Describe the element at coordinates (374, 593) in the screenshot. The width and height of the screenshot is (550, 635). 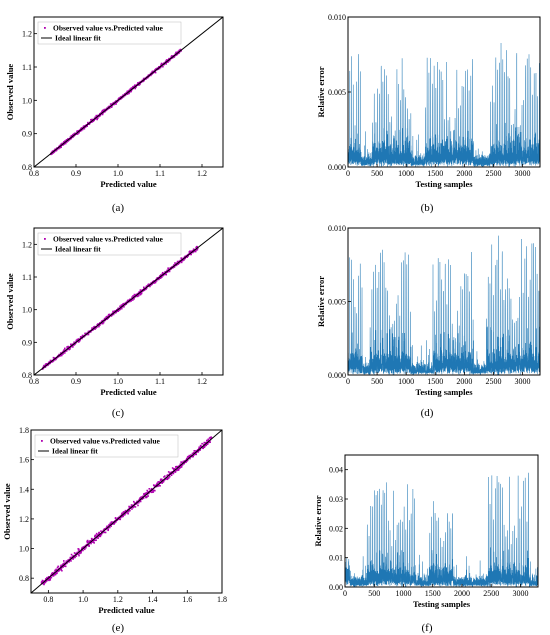
I see `x-tick-label: 500` at that location.